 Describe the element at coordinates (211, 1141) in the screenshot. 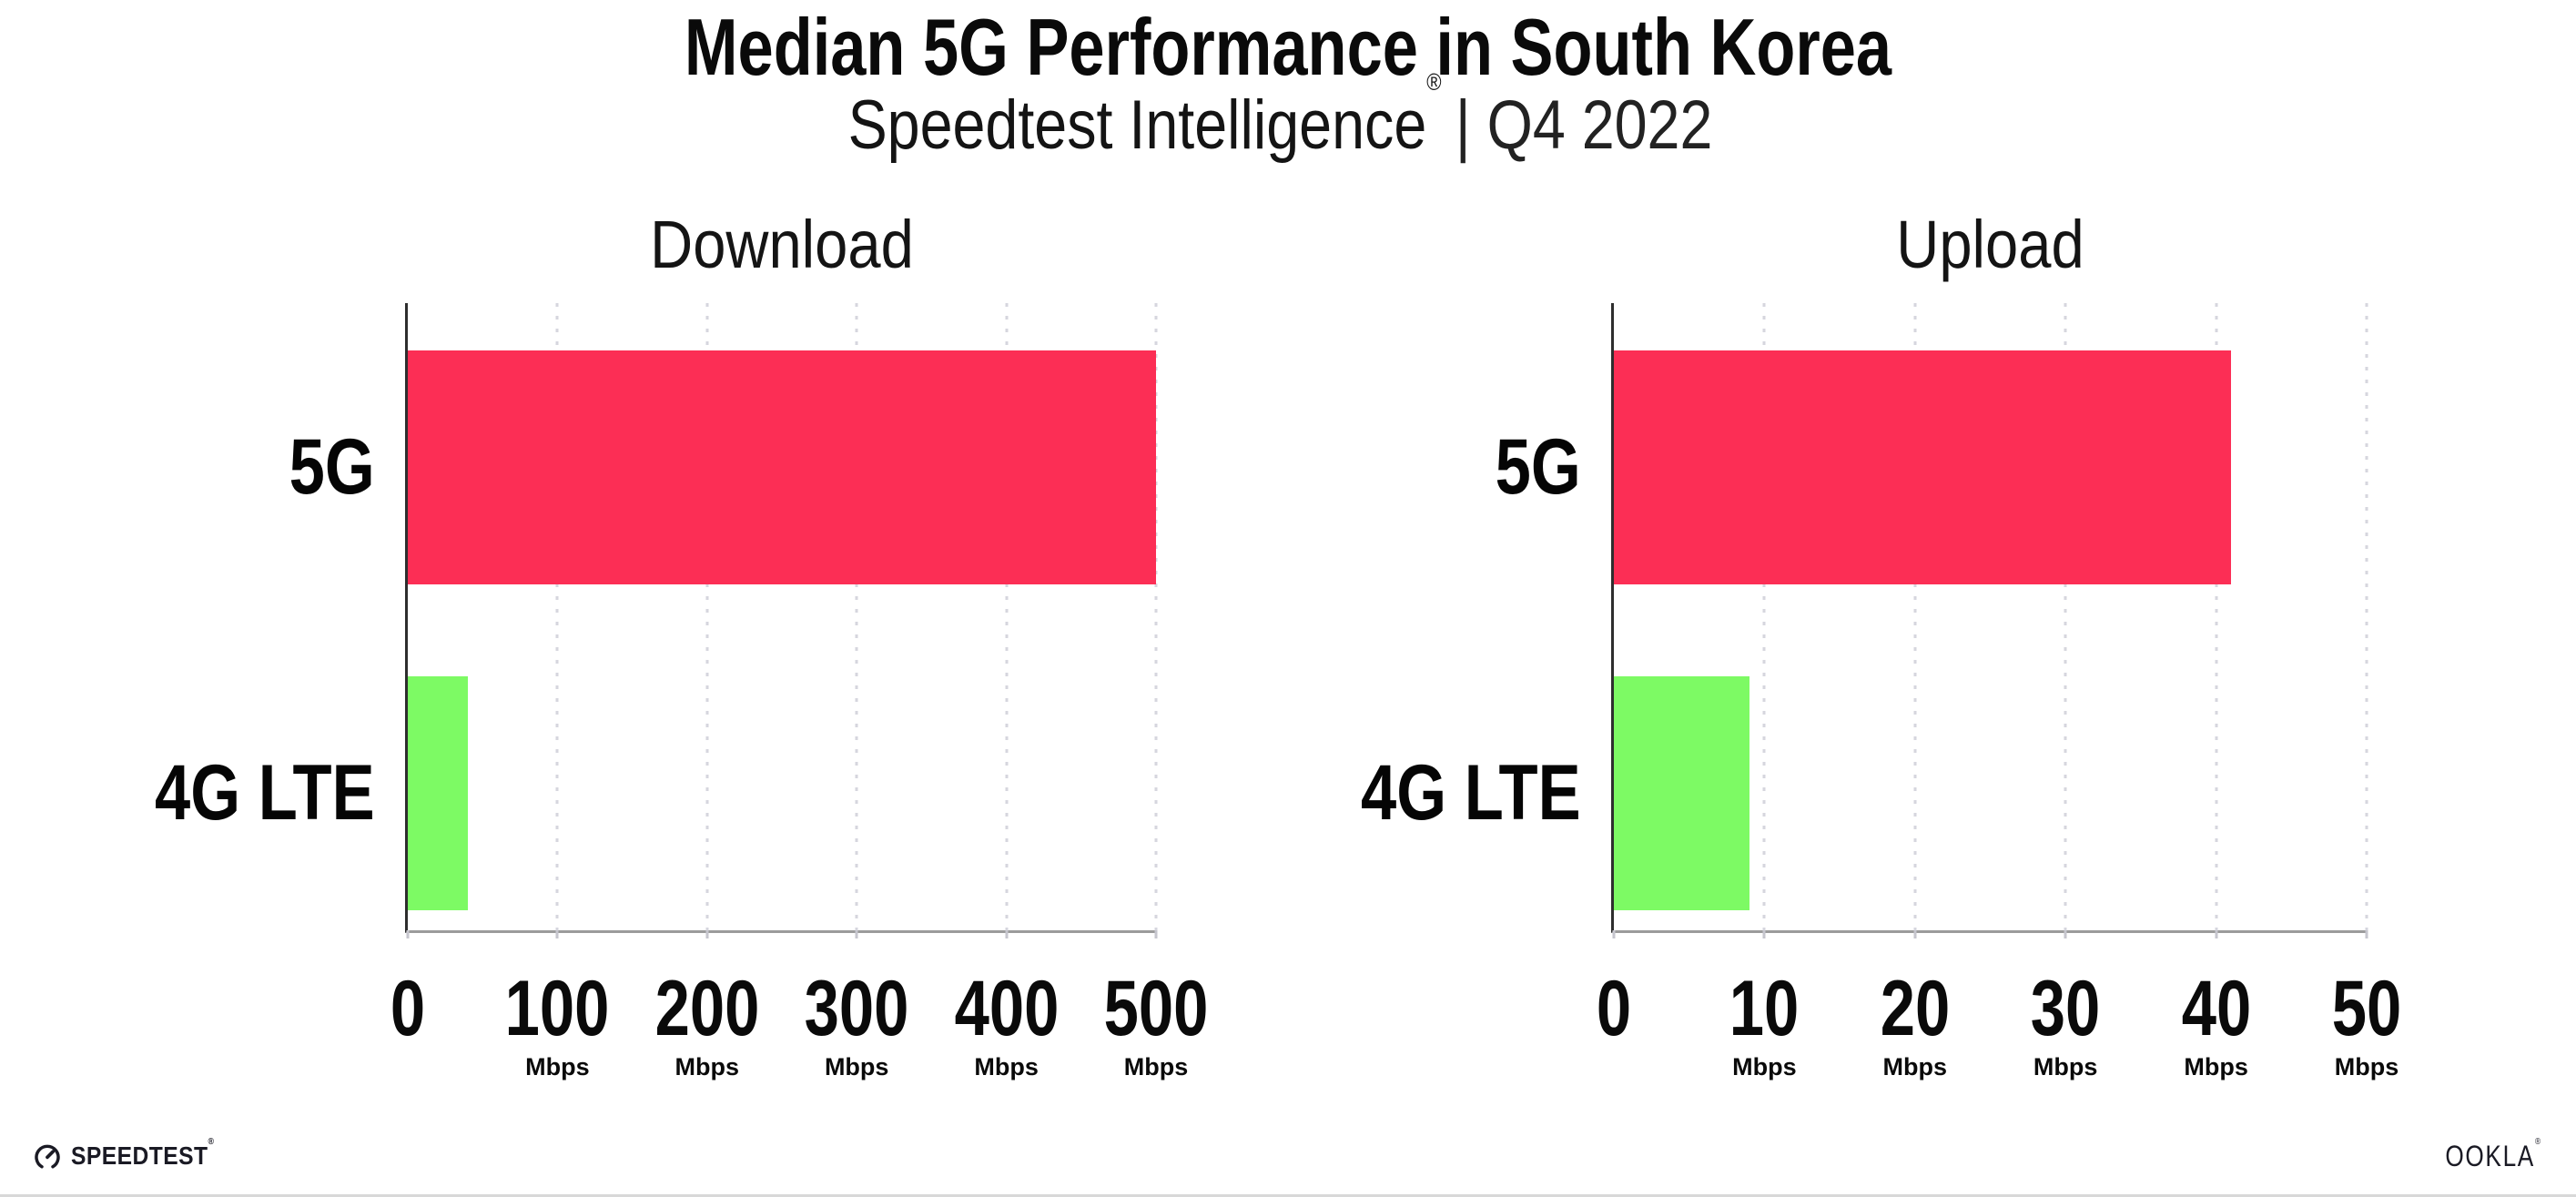

I see `speedtest-registered-mark-icon: ®` at that location.